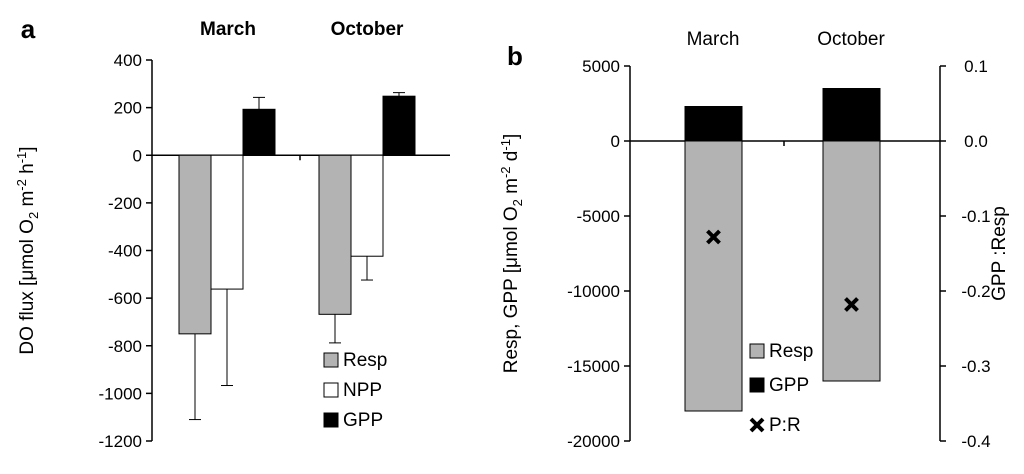  What do you see at coordinates (362, 390) in the screenshot?
I see `legend-label: NPP` at bounding box center [362, 390].